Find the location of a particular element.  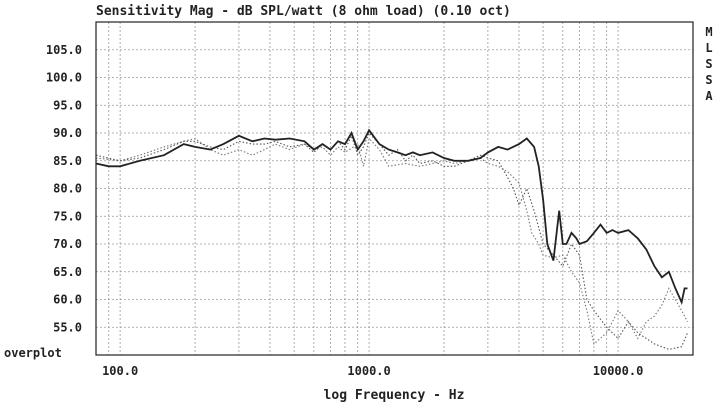

y-tick-label: 70.0 is located at coordinates (67, 244).